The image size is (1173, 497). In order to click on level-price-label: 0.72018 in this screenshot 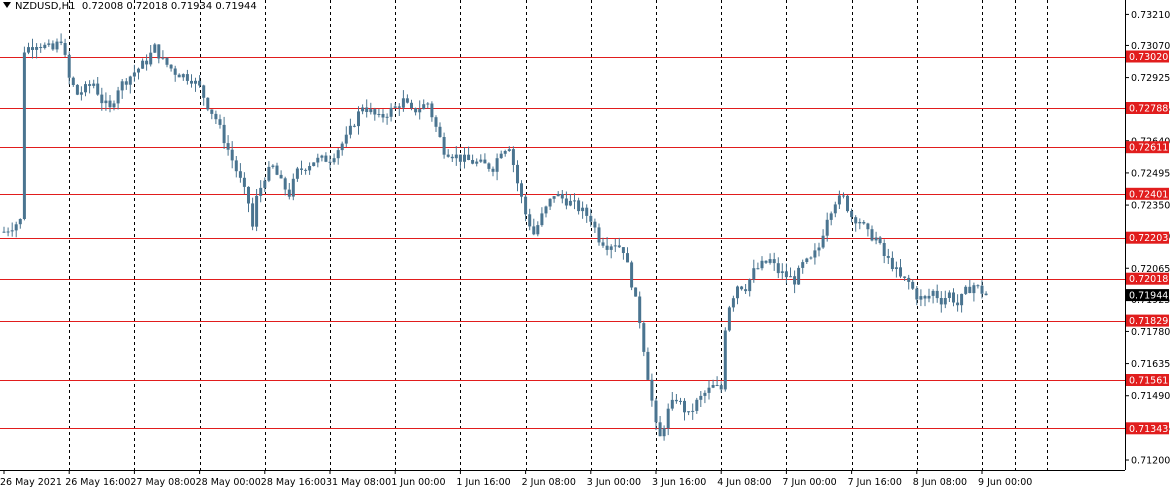, I will do `click(1148, 279)`.